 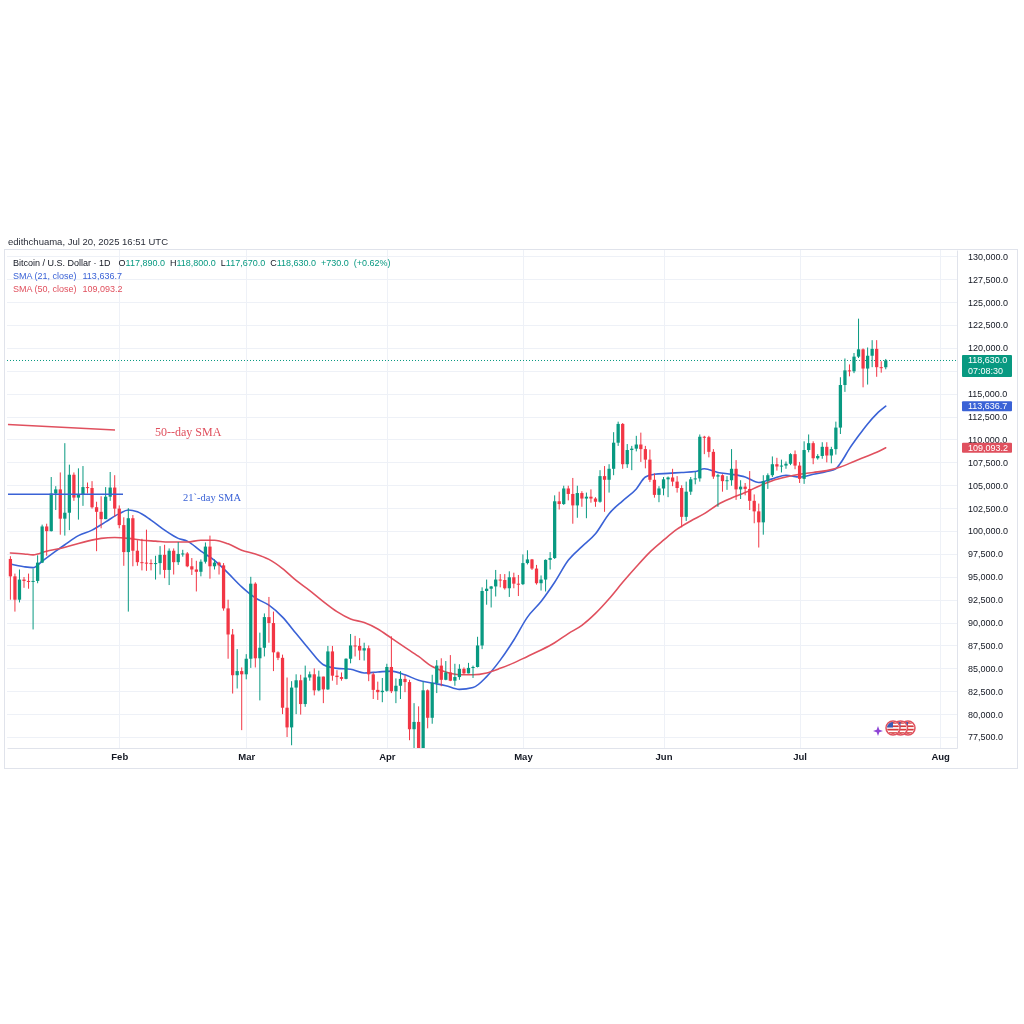 I want to click on x-tick-label: Jul, so click(x=800, y=756).